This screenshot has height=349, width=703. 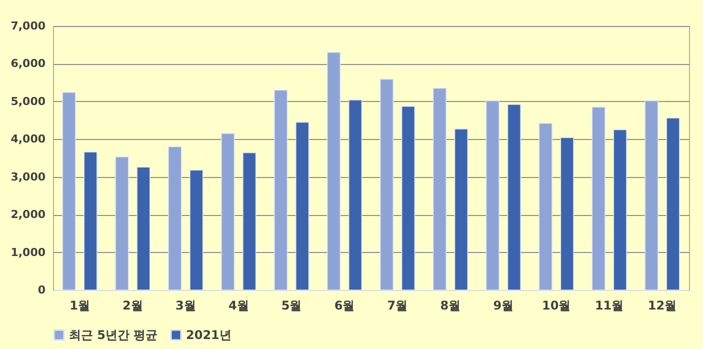 I want to click on x-tick-label: 2월, so click(x=132, y=305).